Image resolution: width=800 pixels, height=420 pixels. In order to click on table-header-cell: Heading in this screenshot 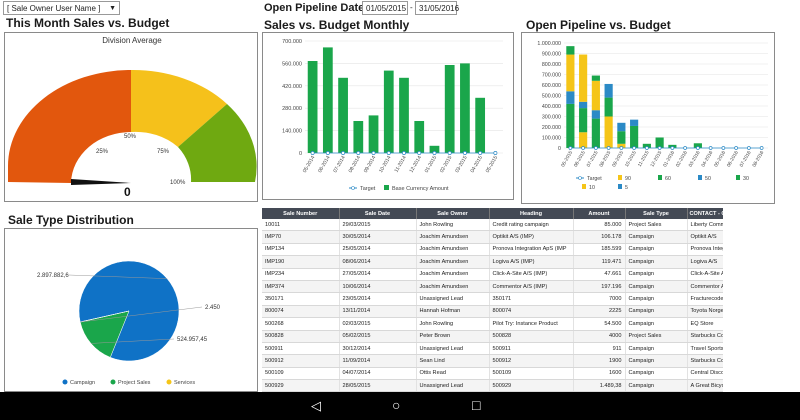, I will do `click(531, 213)`.